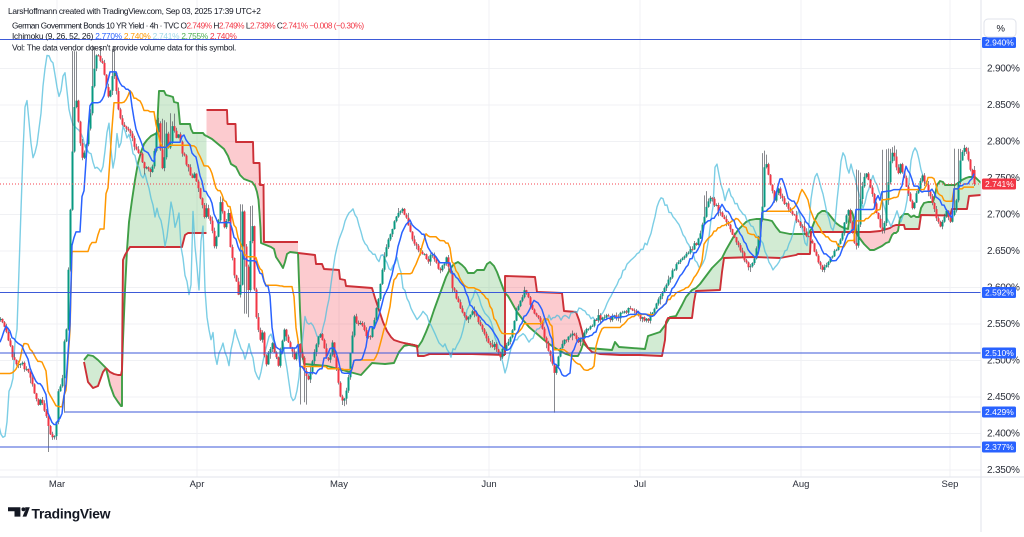  Describe the element at coordinates (339, 484) in the screenshot. I see `svg-text: May` at that location.